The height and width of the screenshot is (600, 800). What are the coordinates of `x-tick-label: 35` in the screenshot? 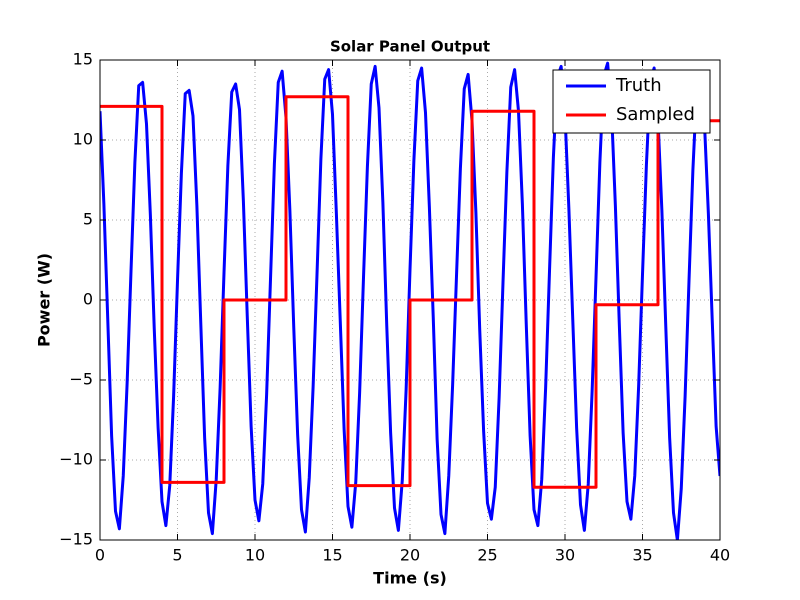 It's located at (642, 555).